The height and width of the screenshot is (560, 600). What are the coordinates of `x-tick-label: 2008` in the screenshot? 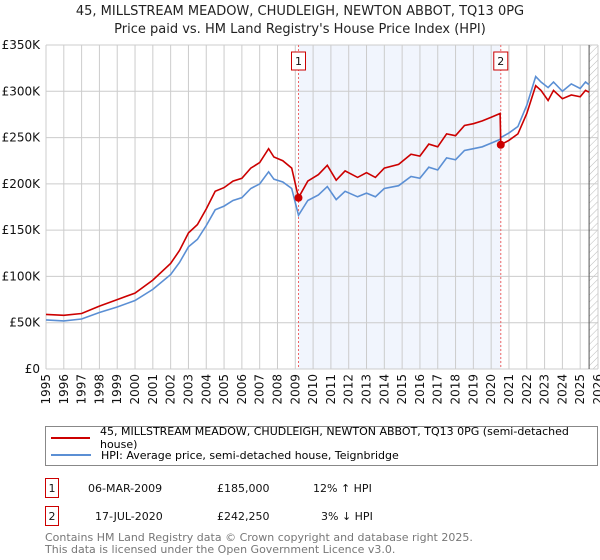 It's located at (277, 389).